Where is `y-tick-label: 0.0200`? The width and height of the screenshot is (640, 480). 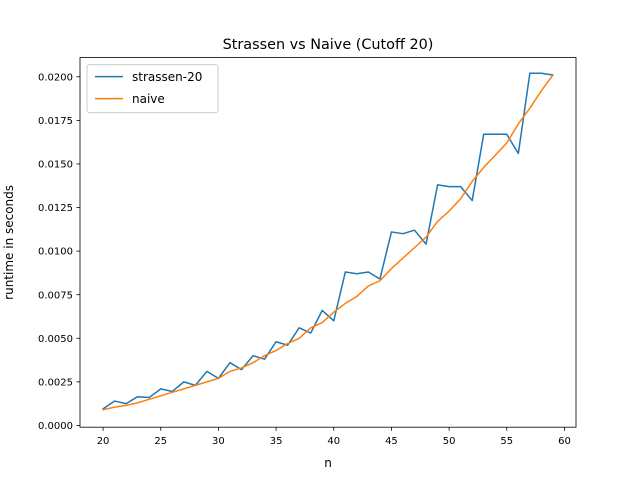 y-tick-label: 0.0200 is located at coordinates (55, 77).